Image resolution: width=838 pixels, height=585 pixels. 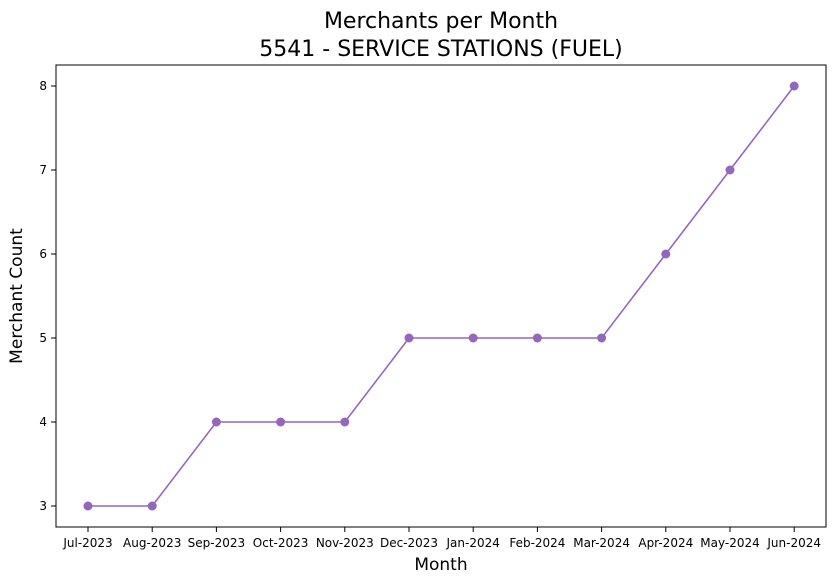 What do you see at coordinates (473, 543) in the screenshot?
I see `x-tick-label: Jan-2024` at bounding box center [473, 543].